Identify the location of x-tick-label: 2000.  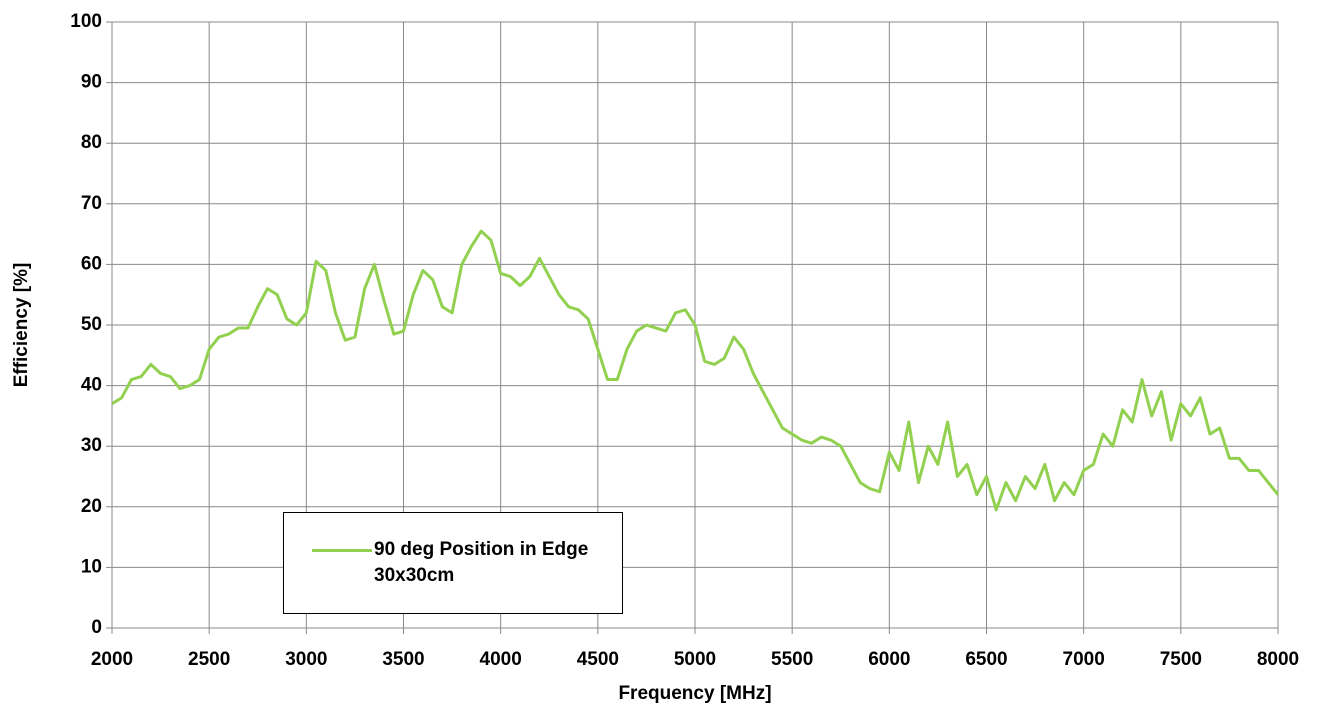
(112, 659).